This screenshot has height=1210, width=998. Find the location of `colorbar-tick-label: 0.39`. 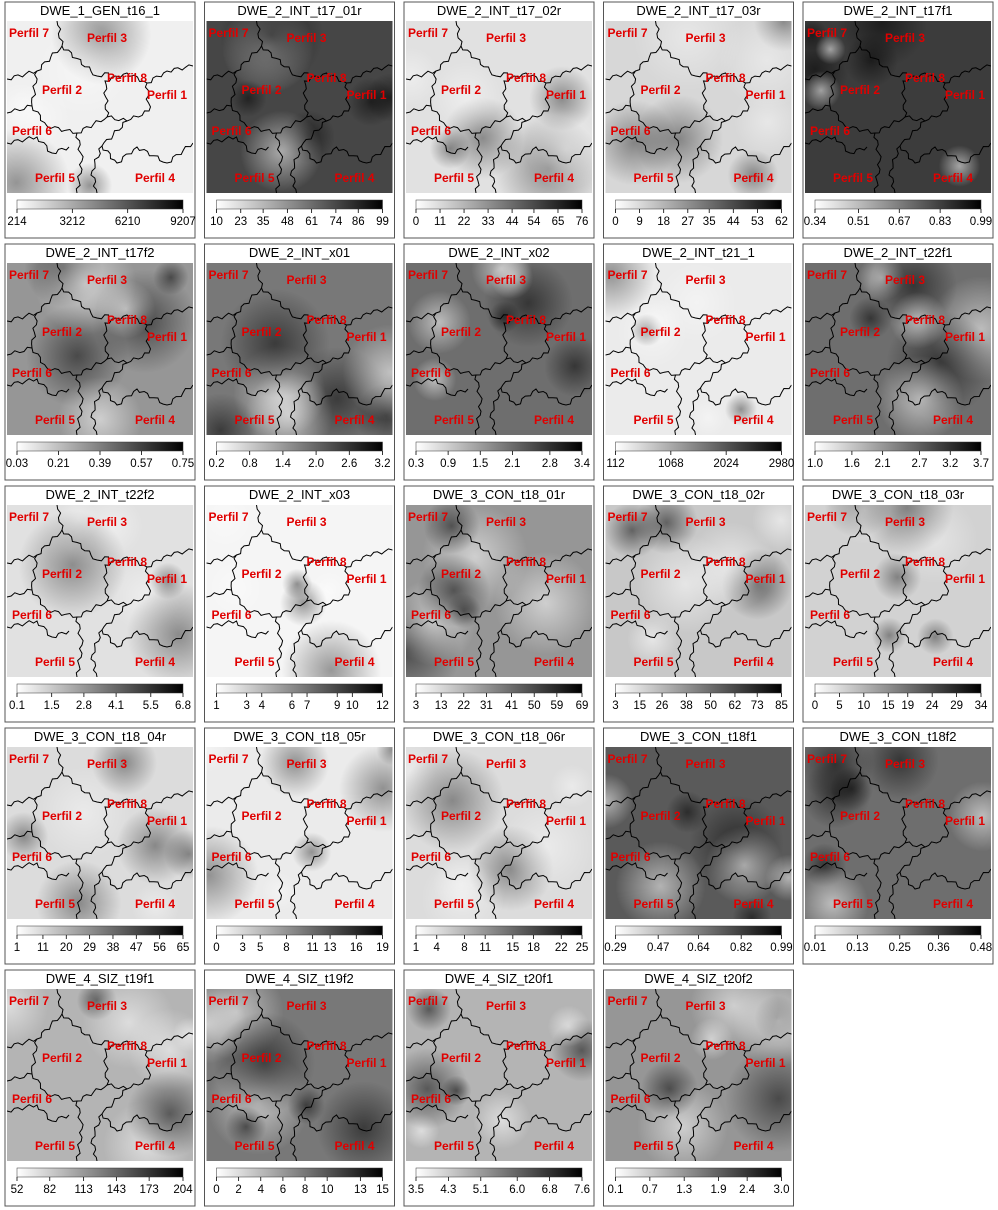

colorbar-tick-label: 0.39 is located at coordinates (100, 464).